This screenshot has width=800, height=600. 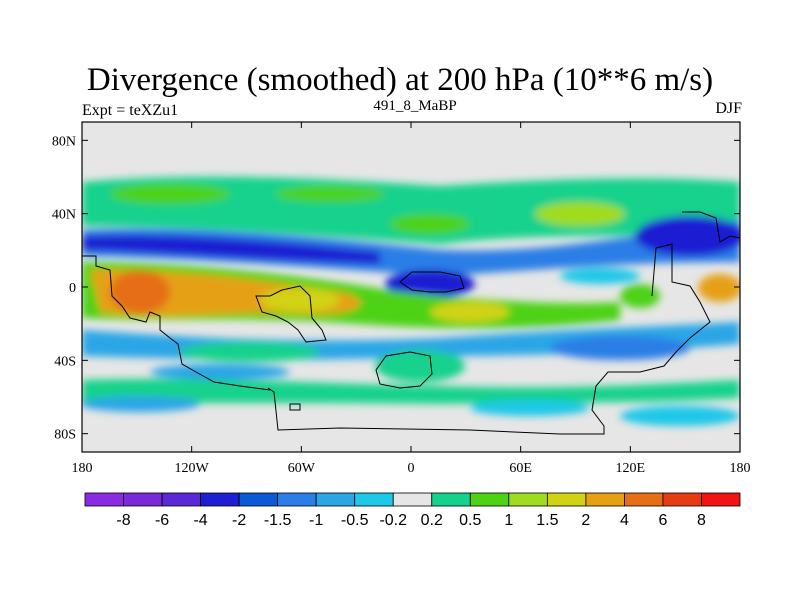 I want to click on season-label: DJF, so click(x=728, y=108).